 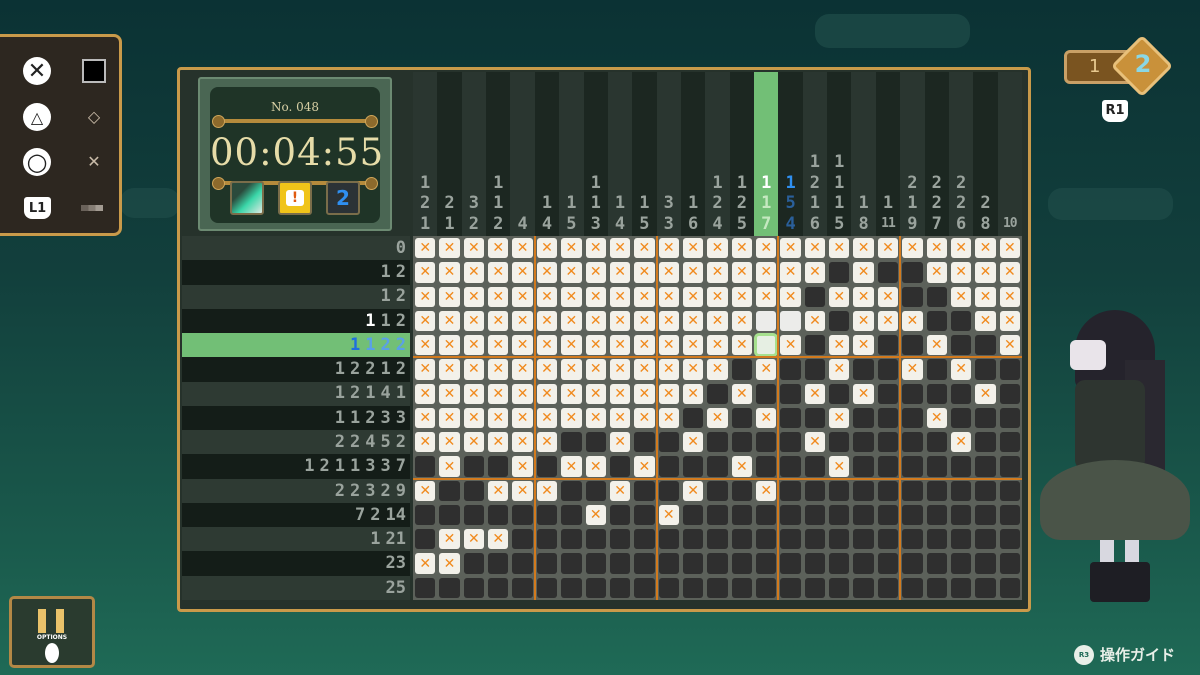 I want to click on pause-button: OPTIONS, so click(x=52, y=632).